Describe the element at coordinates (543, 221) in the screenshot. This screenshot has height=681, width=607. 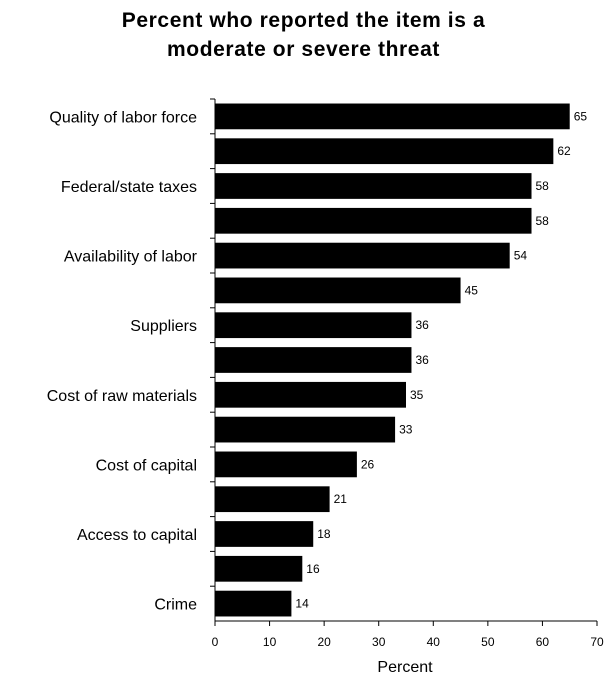
I see `data-label-3: 58` at that location.